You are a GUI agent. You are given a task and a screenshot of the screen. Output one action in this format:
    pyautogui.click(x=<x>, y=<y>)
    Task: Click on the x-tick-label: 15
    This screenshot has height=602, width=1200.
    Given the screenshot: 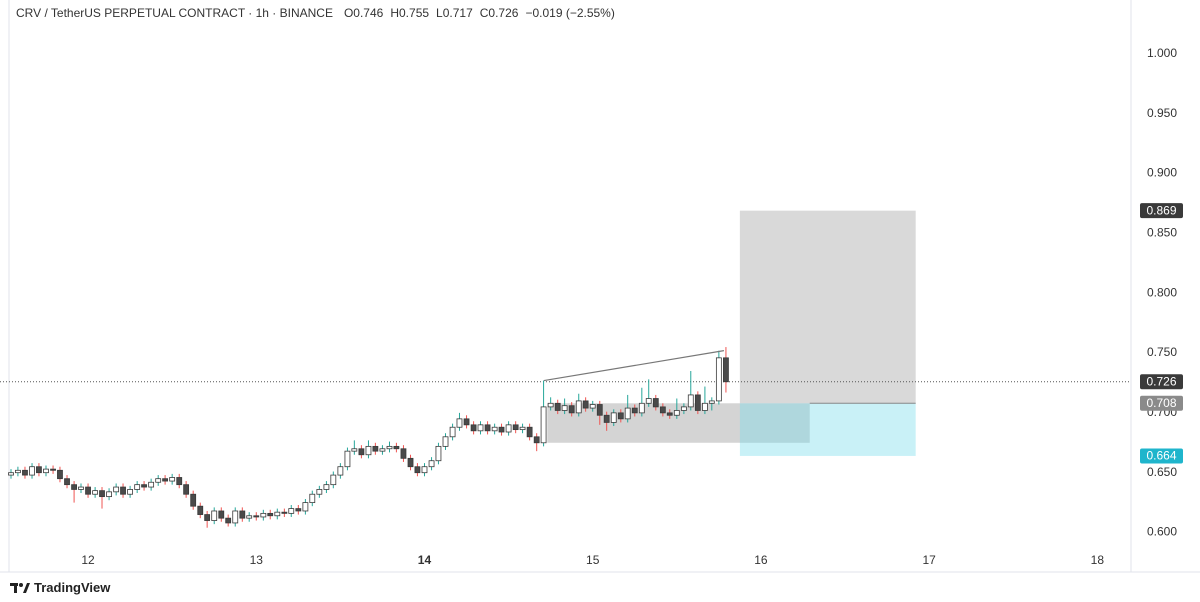 What is the action you would take?
    pyautogui.click(x=593, y=560)
    